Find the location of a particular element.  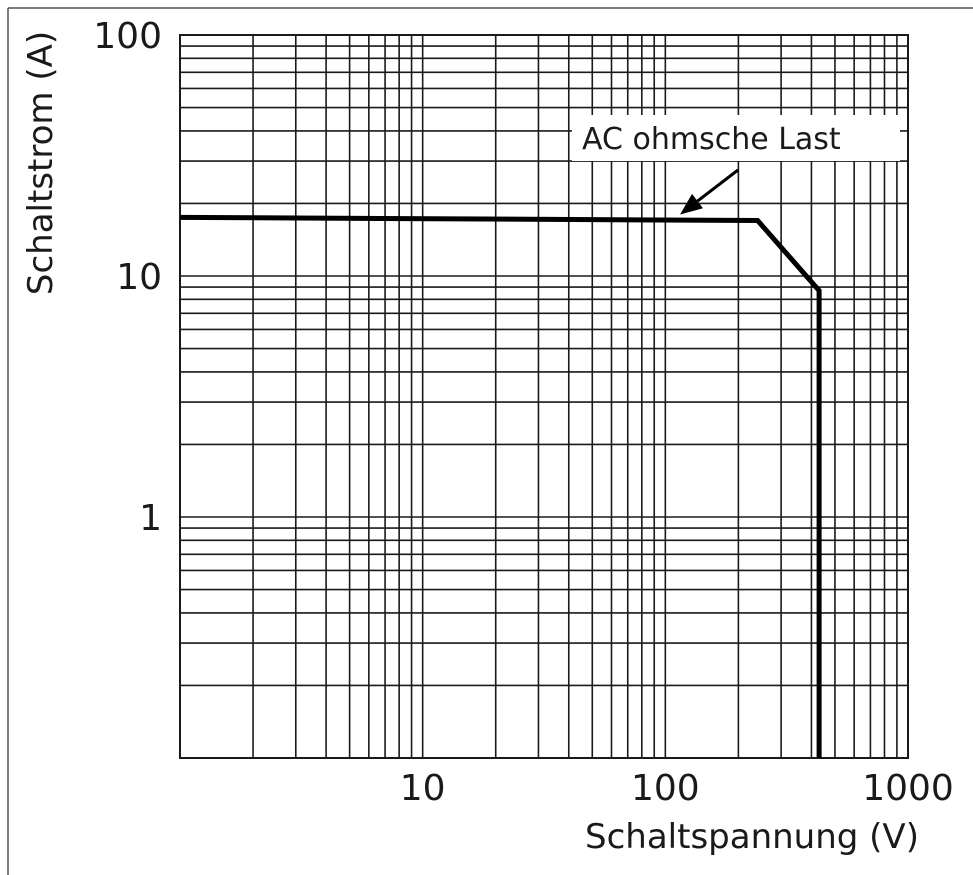

annotation-arrow-line is located at coordinates (717, 185).